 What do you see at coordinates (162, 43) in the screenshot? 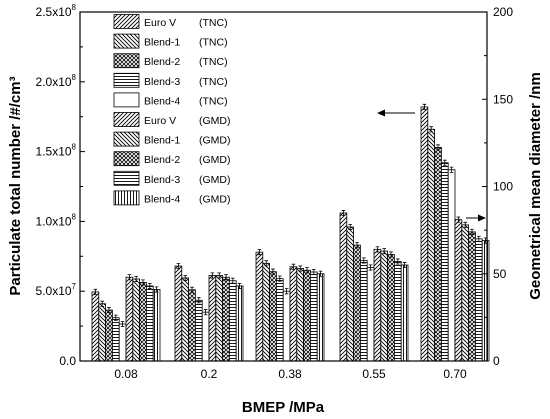
I see `legend-label-tnc-blend-1: Blend-1` at bounding box center [162, 43].